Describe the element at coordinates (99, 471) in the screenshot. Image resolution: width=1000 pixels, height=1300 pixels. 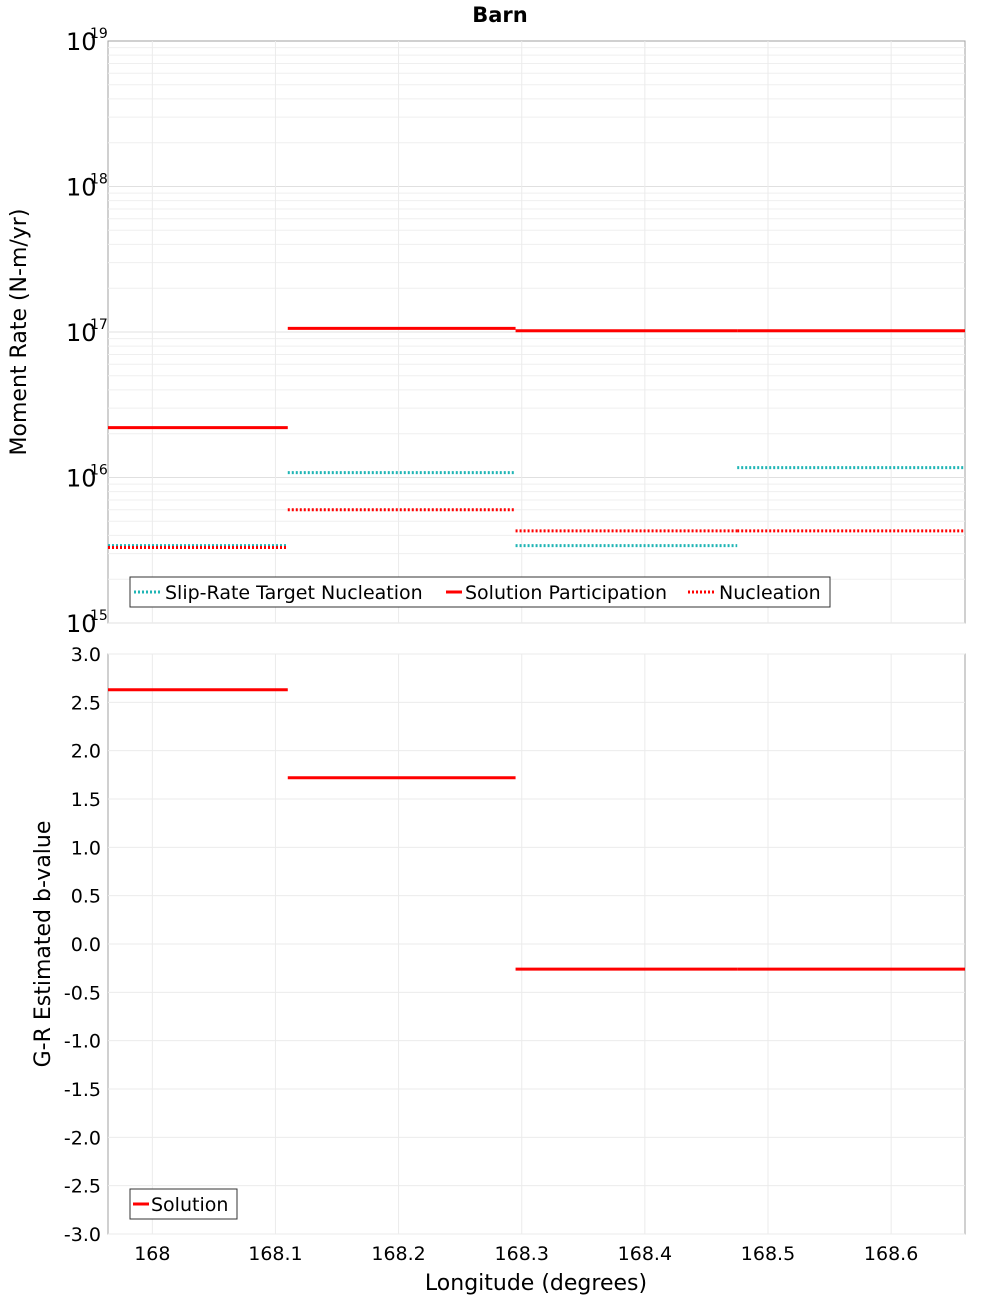
I see `top-y-tick-exponent: 16` at that location.